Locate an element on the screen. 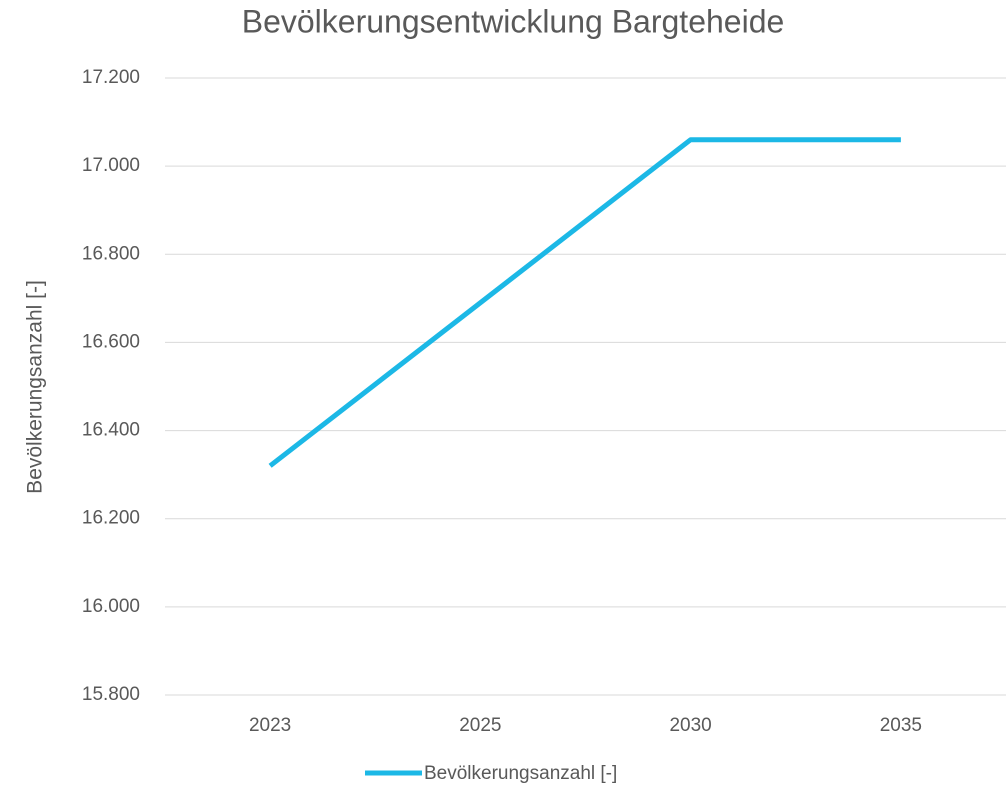 The width and height of the screenshot is (1006, 788). legend-label: Bevölkerungsanzahl [-] is located at coordinates (520, 773).